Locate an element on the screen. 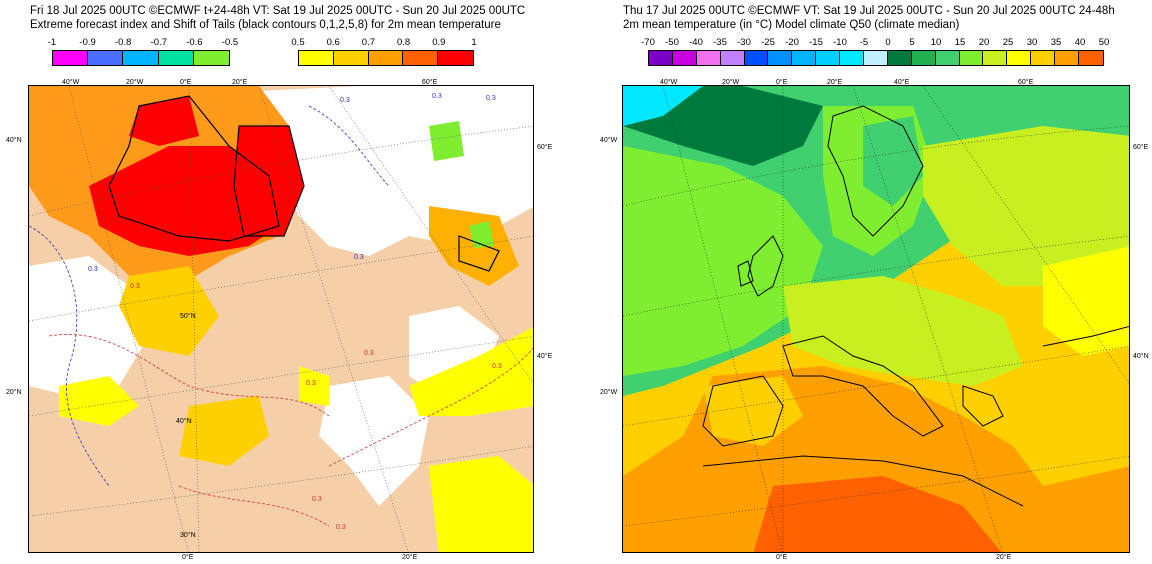  efi-colorbar-neg-label: -0.6 is located at coordinates (194, 42).